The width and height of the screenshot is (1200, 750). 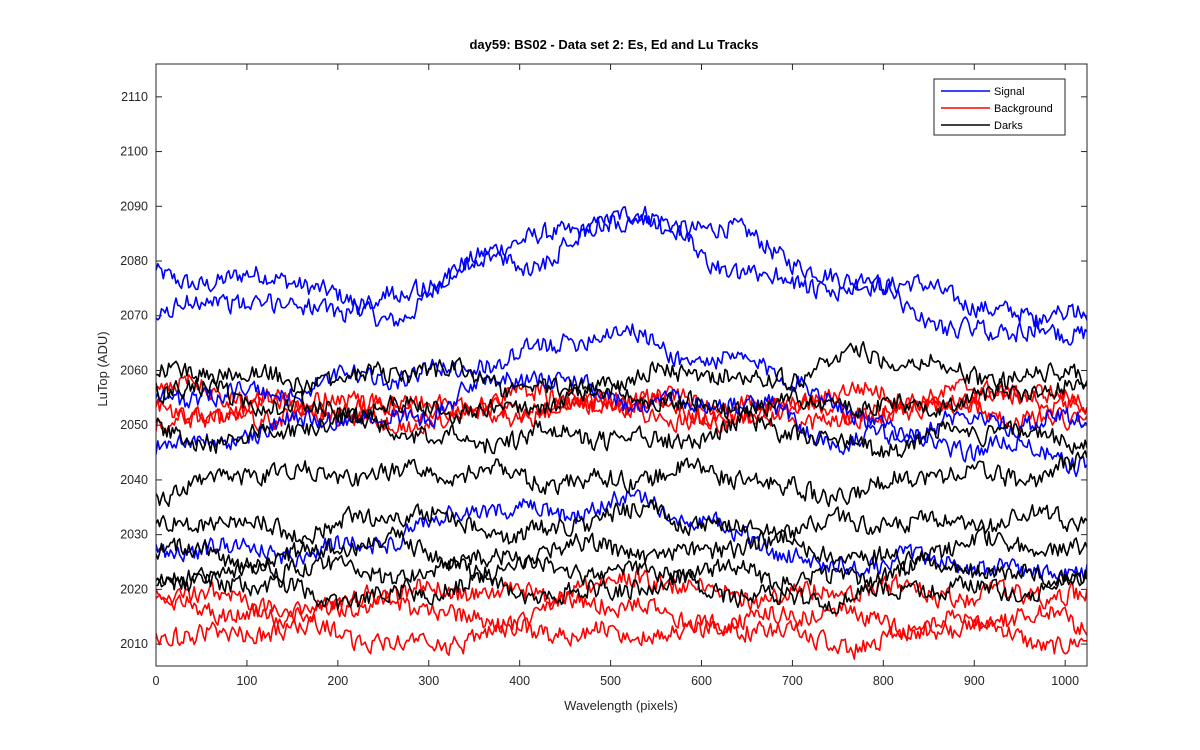 What do you see at coordinates (1008, 126) in the screenshot?
I see `legend-label-darks: Darks` at bounding box center [1008, 126].